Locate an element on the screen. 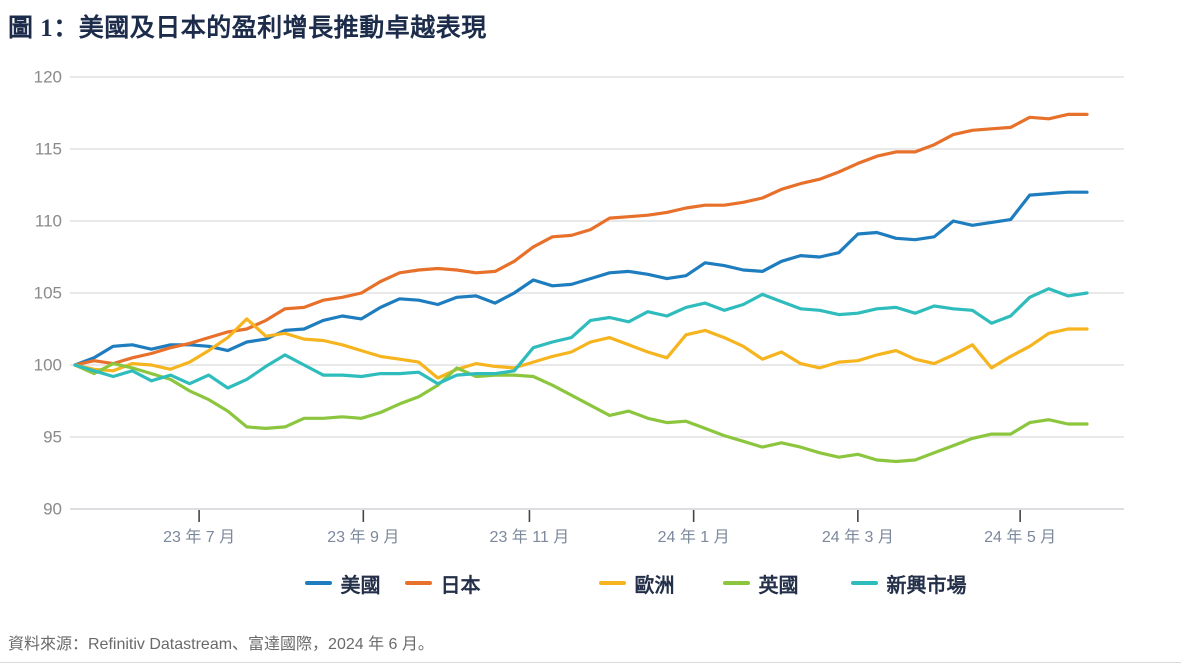 The width and height of the screenshot is (1181, 666). legend-item-japan: 日本 is located at coordinates (442, 583).